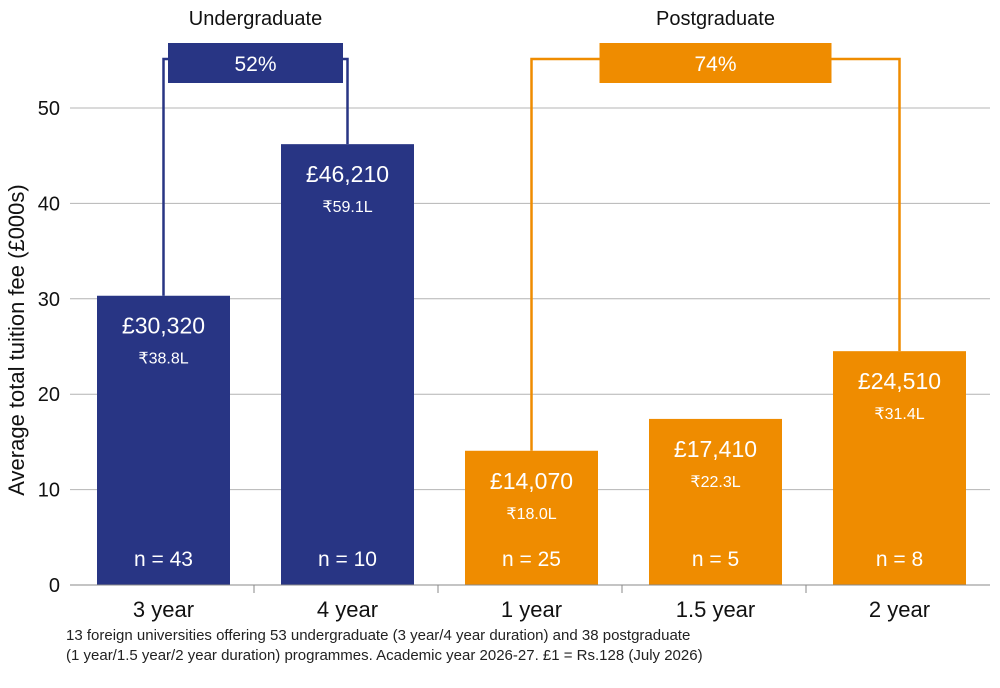 This screenshot has height=688, width=1000. Describe the element at coordinates (899, 559) in the screenshot. I see `bar-count-label: n = 8` at that location.